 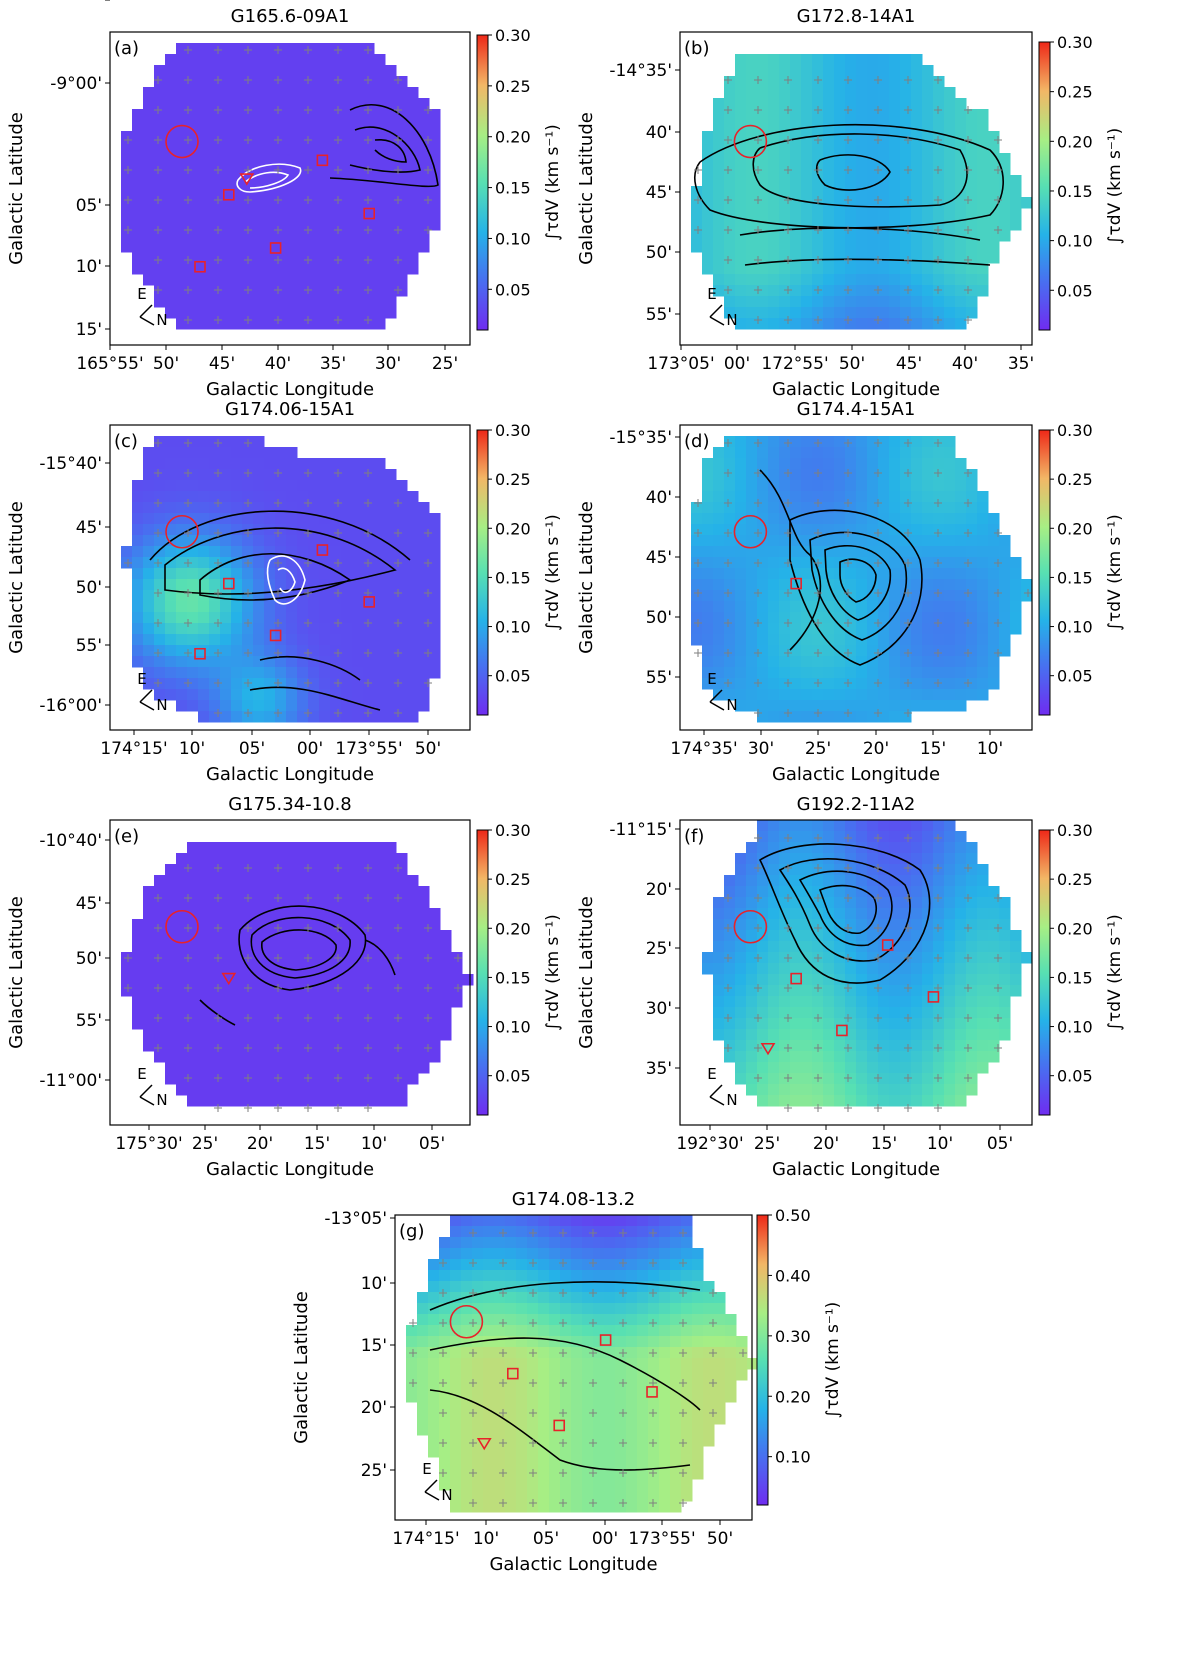 I want to click on y-tick-label: 10', so click(x=89, y=267).